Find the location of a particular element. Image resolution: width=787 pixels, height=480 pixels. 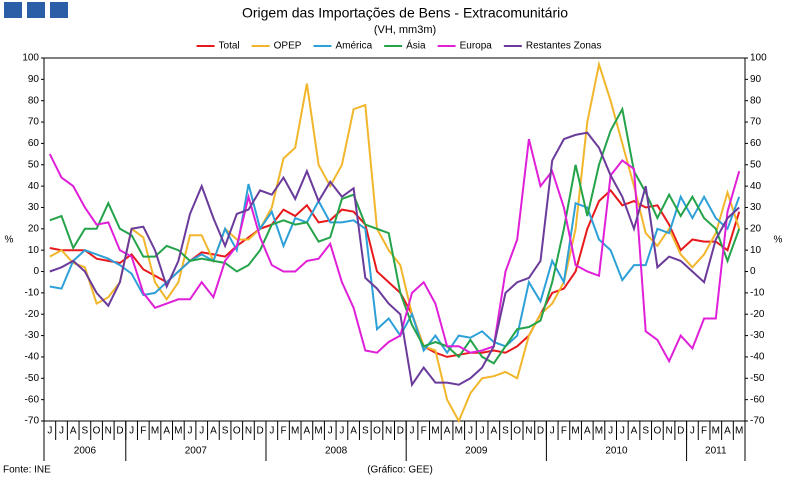

chart-subtitle: (VH, mm3m) is located at coordinates (405, 30).